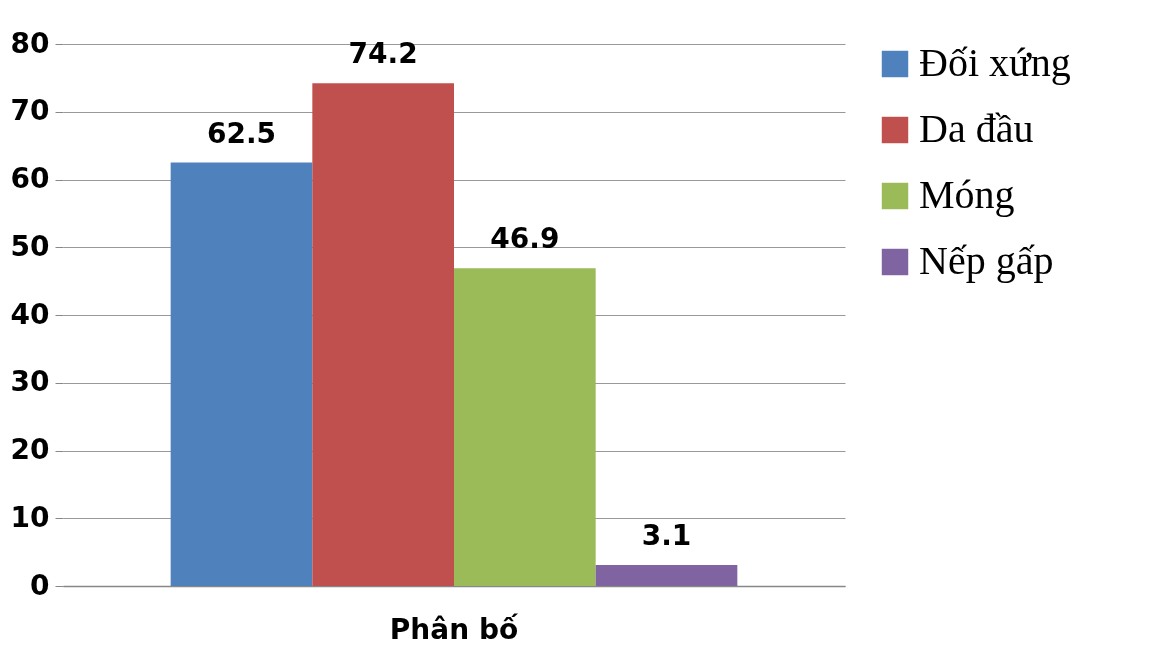 This screenshot has height=659, width=1162. What do you see at coordinates (967, 194) in the screenshot?
I see `legend-label: Móng` at bounding box center [967, 194].